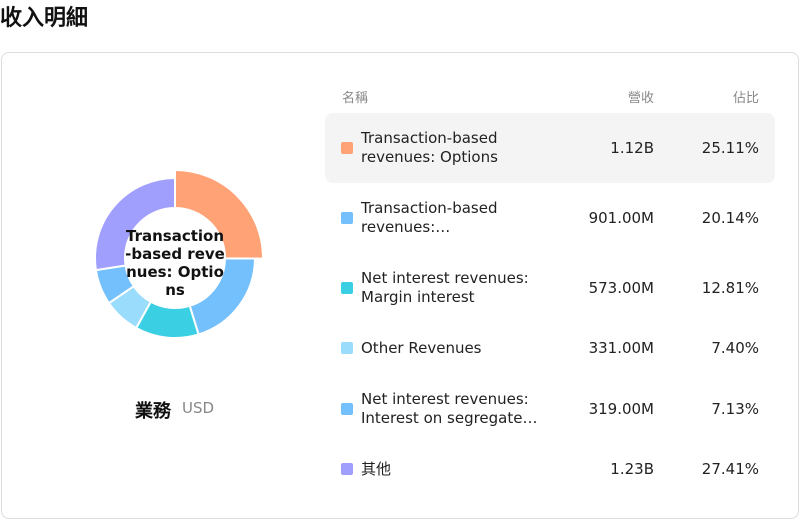 This screenshot has width=800, height=520. Describe the element at coordinates (632, 469) in the screenshot. I see `row-revenue: 1.23B` at that location.